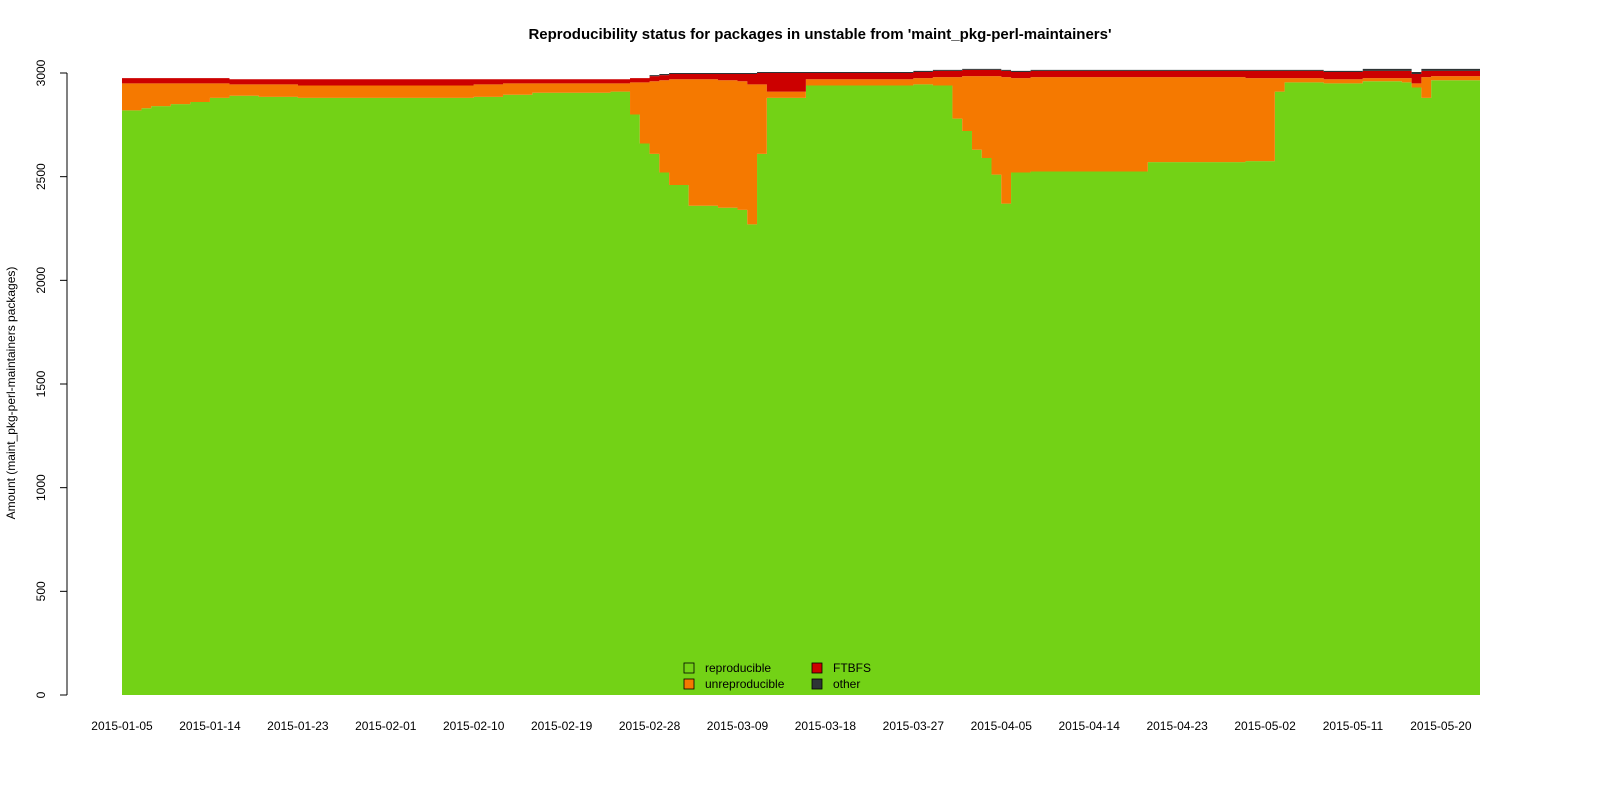 This screenshot has width=1600, height=800. Describe the element at coordinates (51, 378) in the screenshot. I see `y-axis: 0 500 1000 1500 2000 2500 3000` at that location.